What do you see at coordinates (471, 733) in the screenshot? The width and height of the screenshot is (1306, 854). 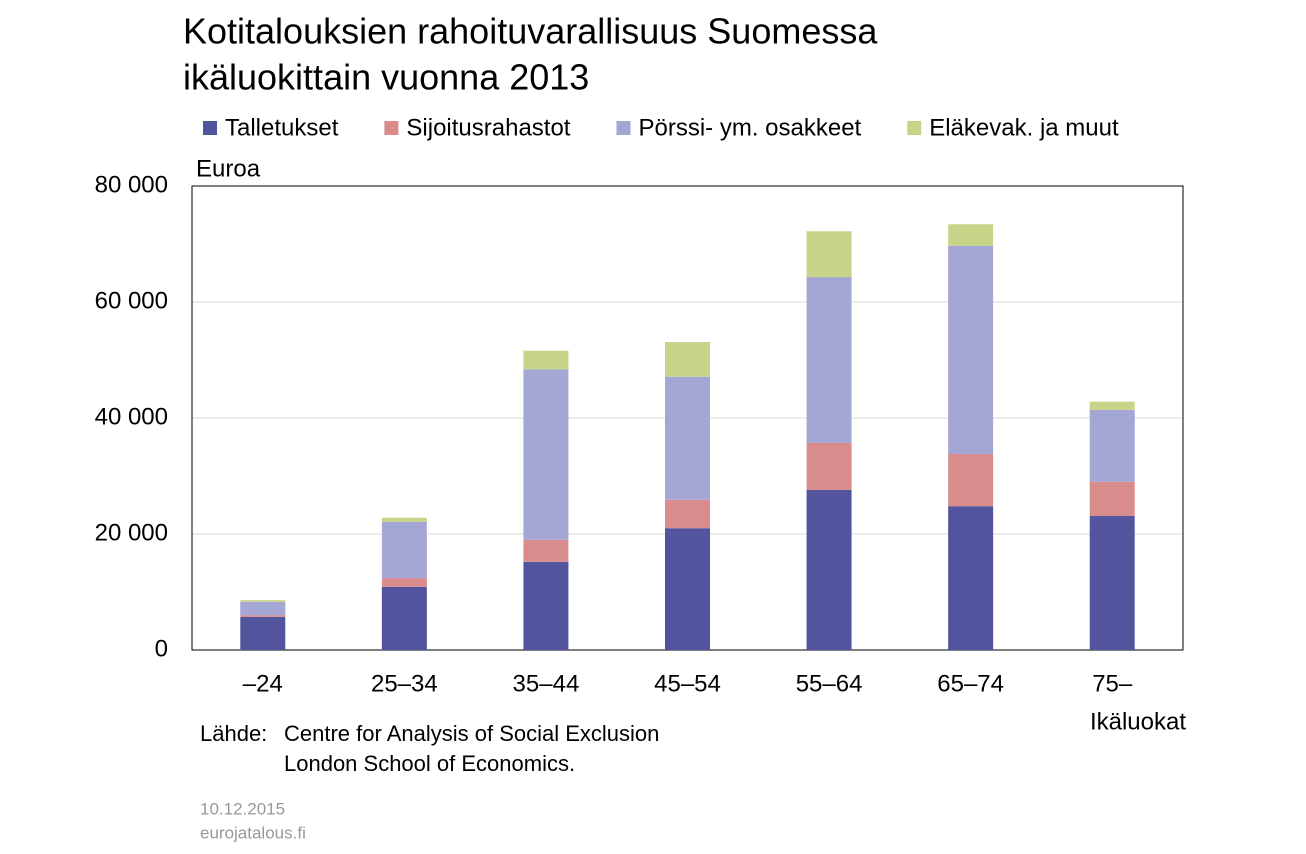 I see `source: Centre for Analysis of Social Exclusion` at bounding box center [471, 733].